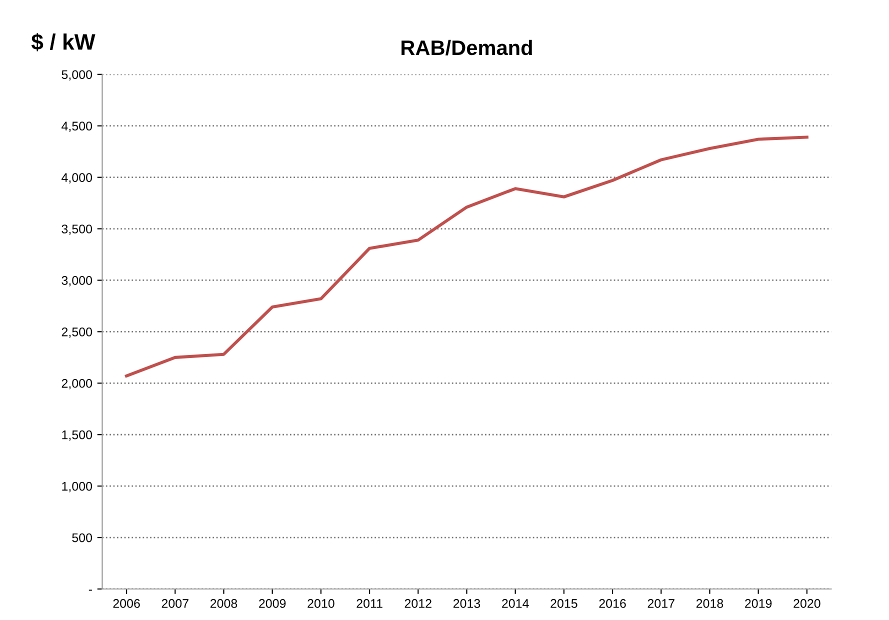 The width and height of the screenshot is (889, 620). I want to click on y-tick-label: 3,000, so click(77, 281).